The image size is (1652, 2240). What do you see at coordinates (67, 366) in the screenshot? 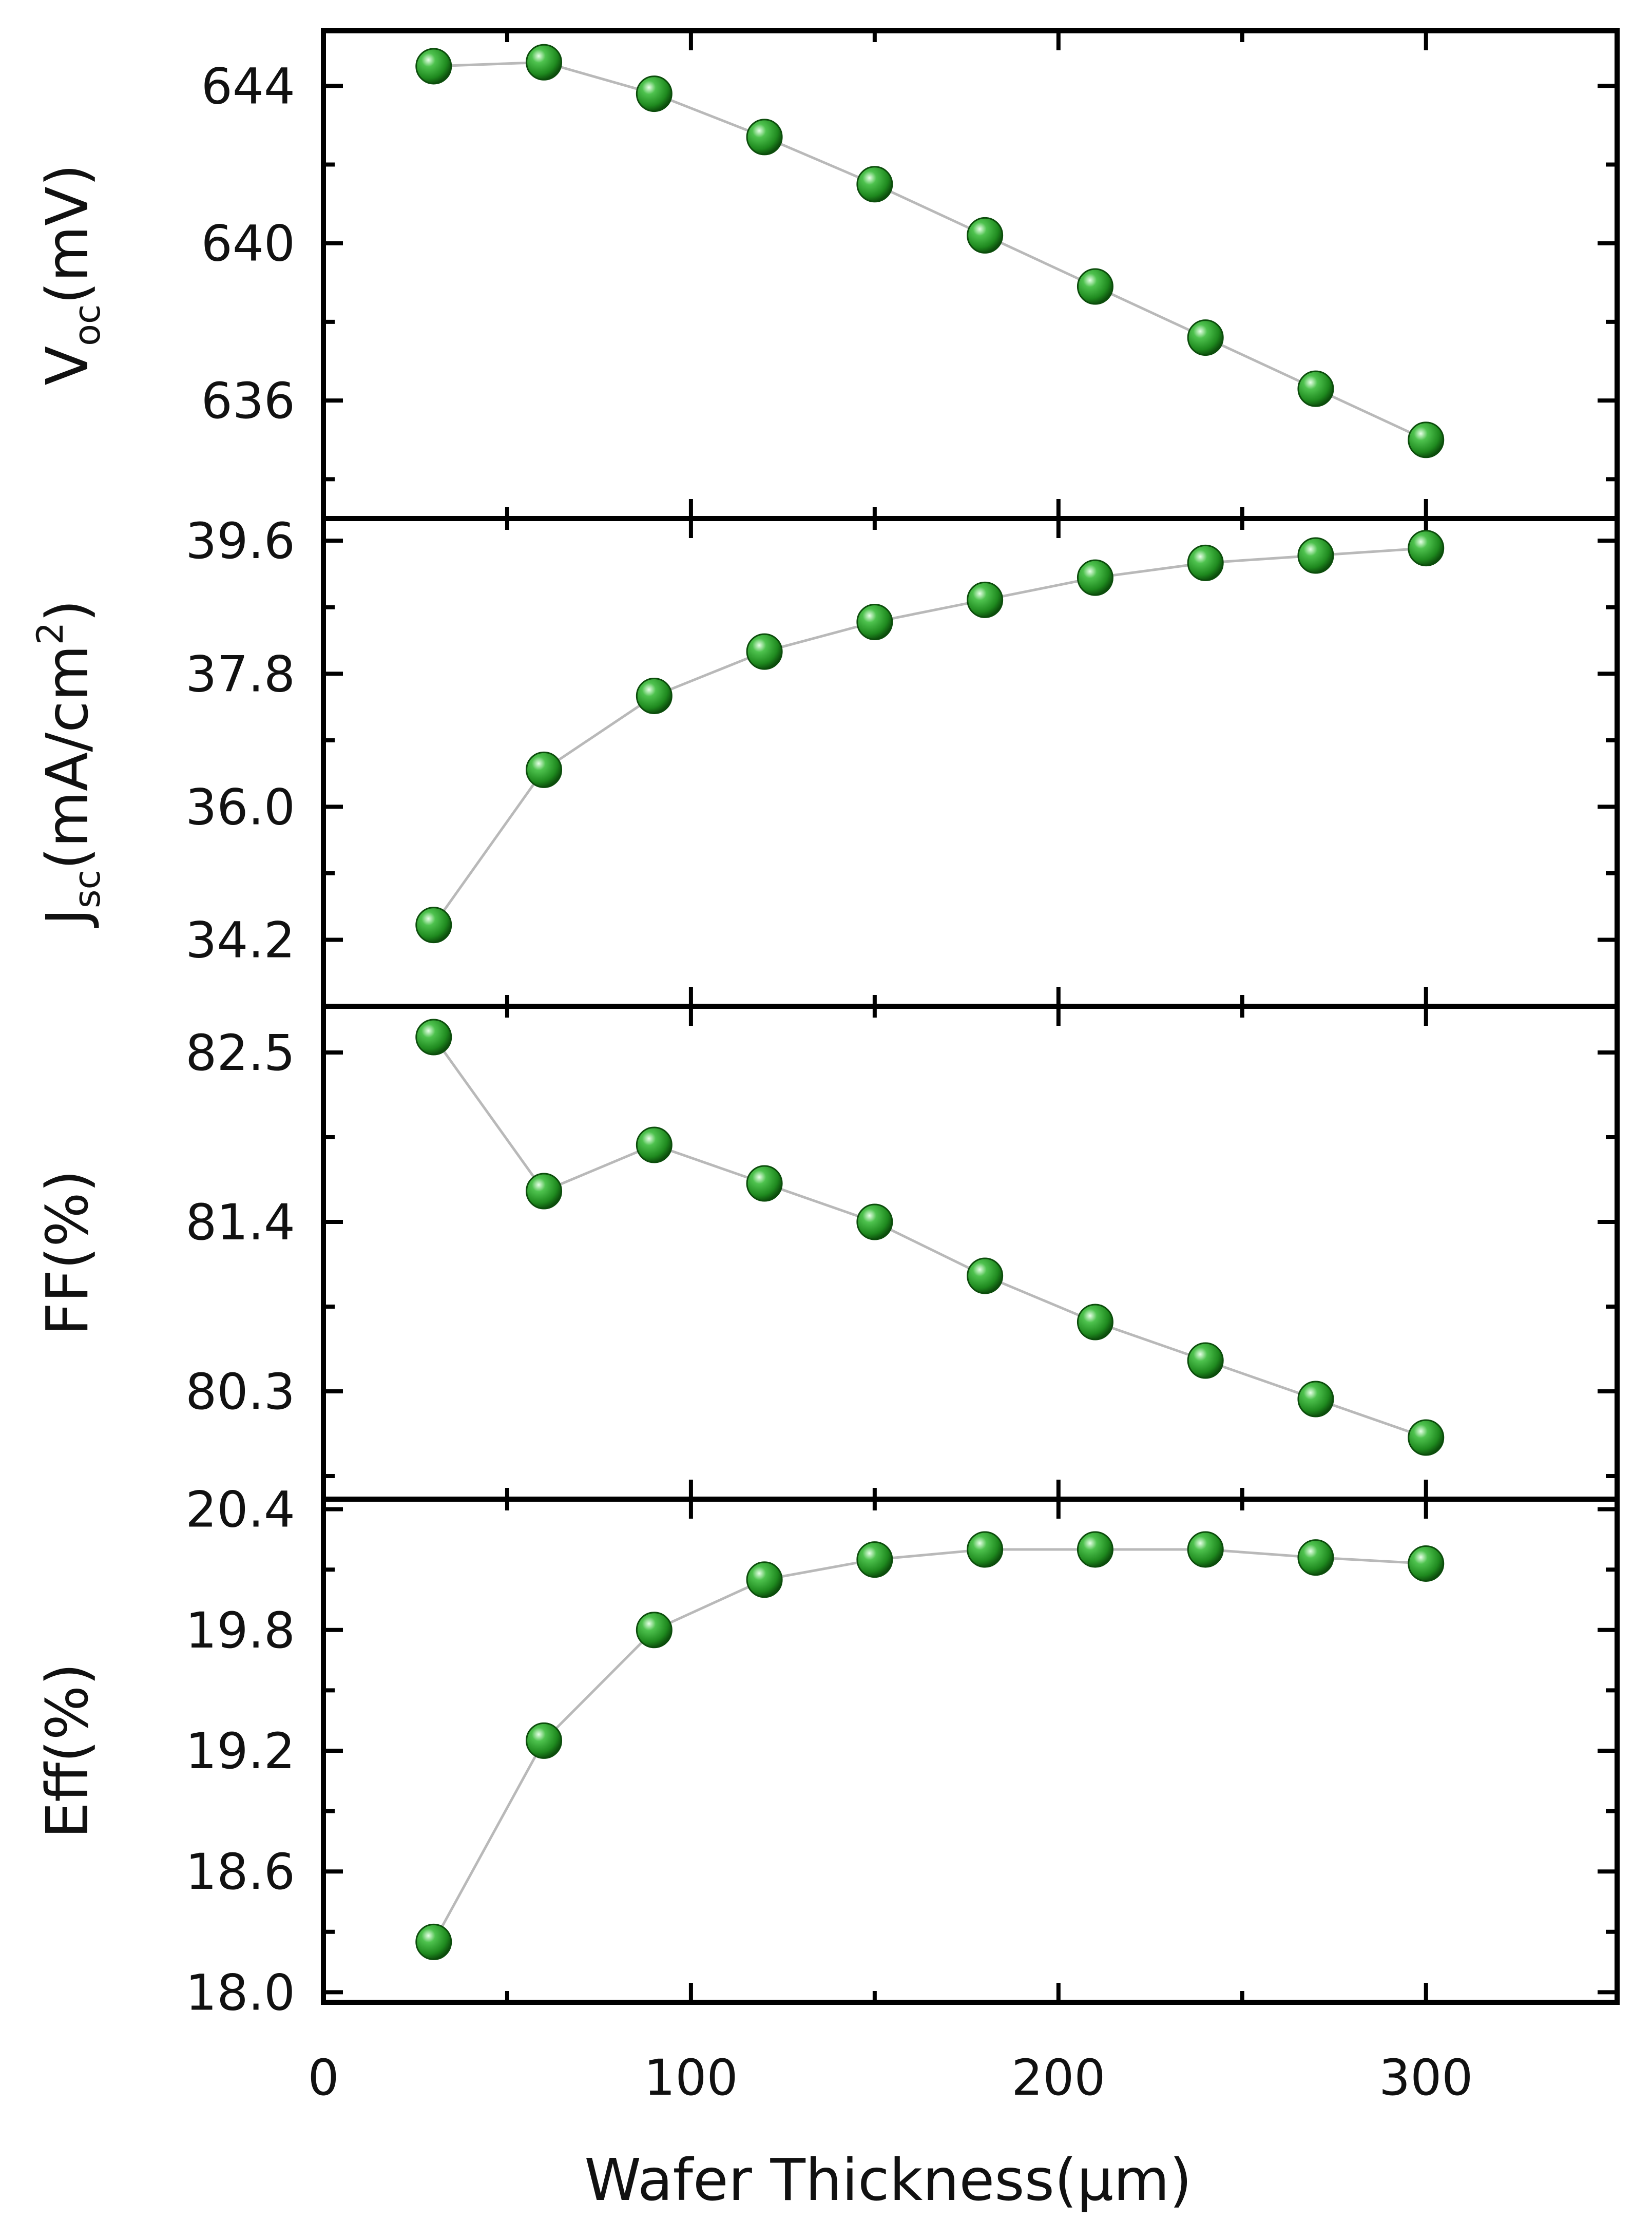
I see `y-title-main: V` at bounding box center [67, 366].